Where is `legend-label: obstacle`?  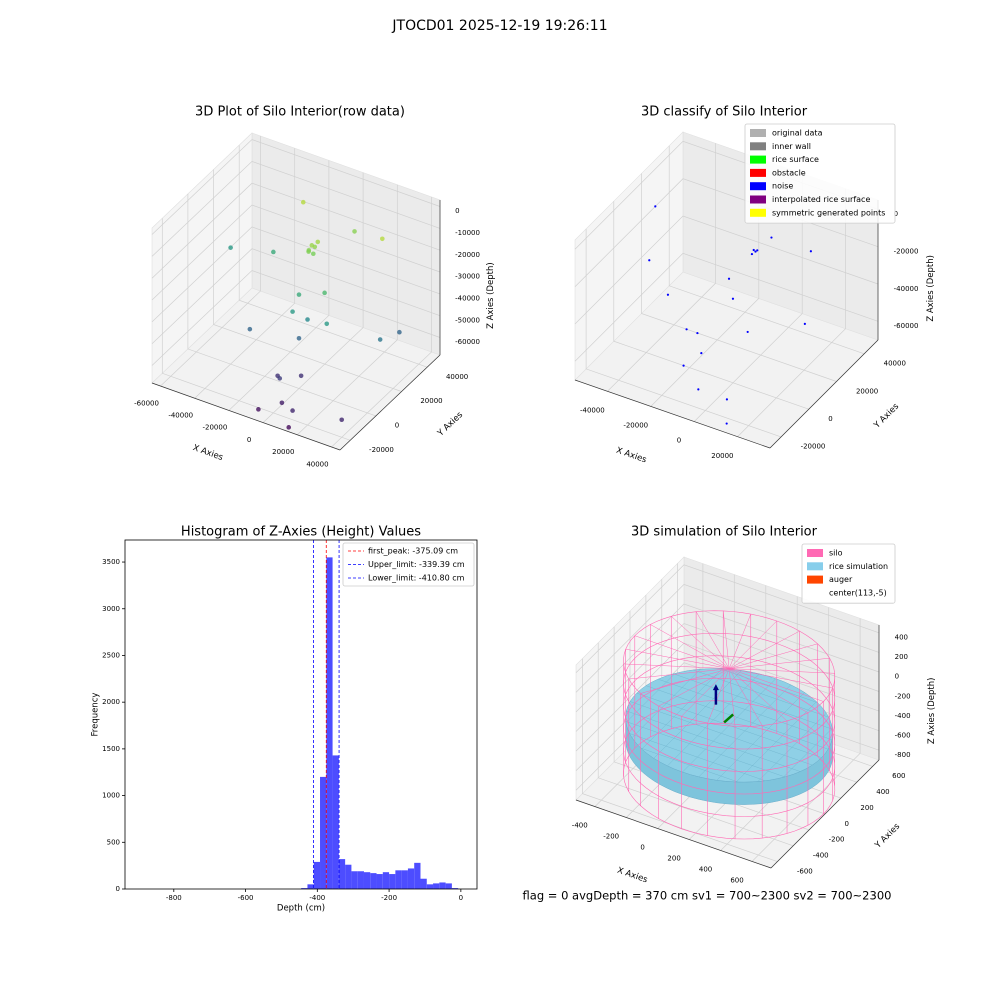 legend-label: obstacle is located at coordinates (789, 172).